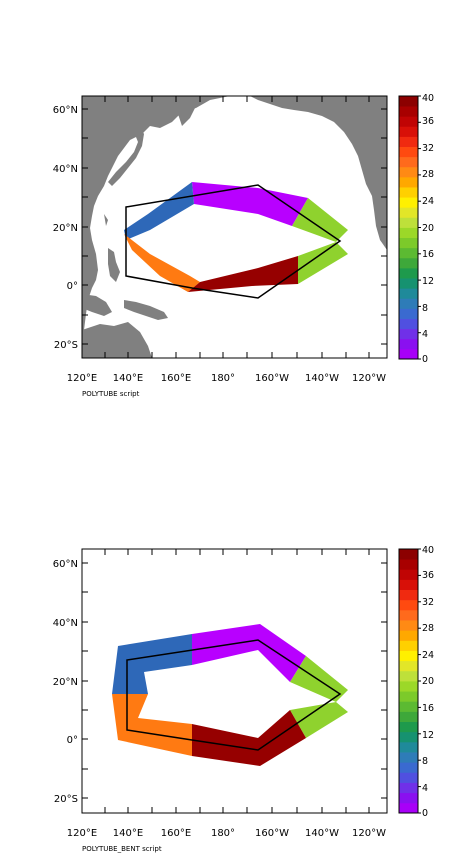  I want to click on colorbar-label: 12, so click(428, 735).